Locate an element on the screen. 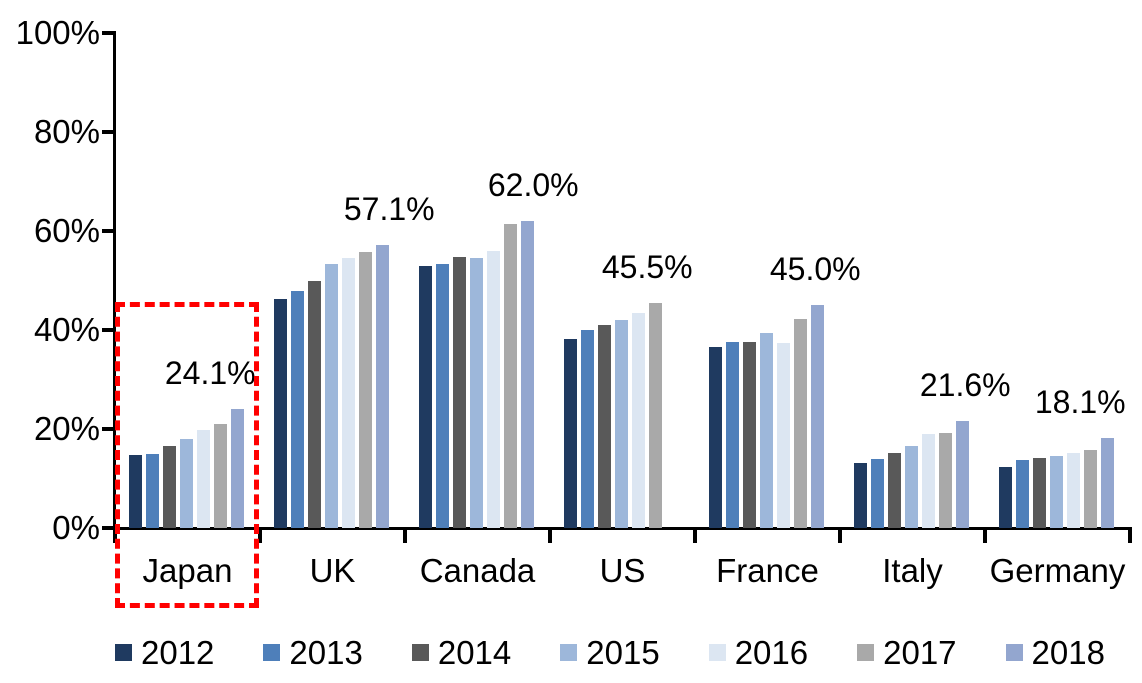 The height and width of the screenshot is (683, 1142). bar-uk-2018 is located at coordinates (382, 386).